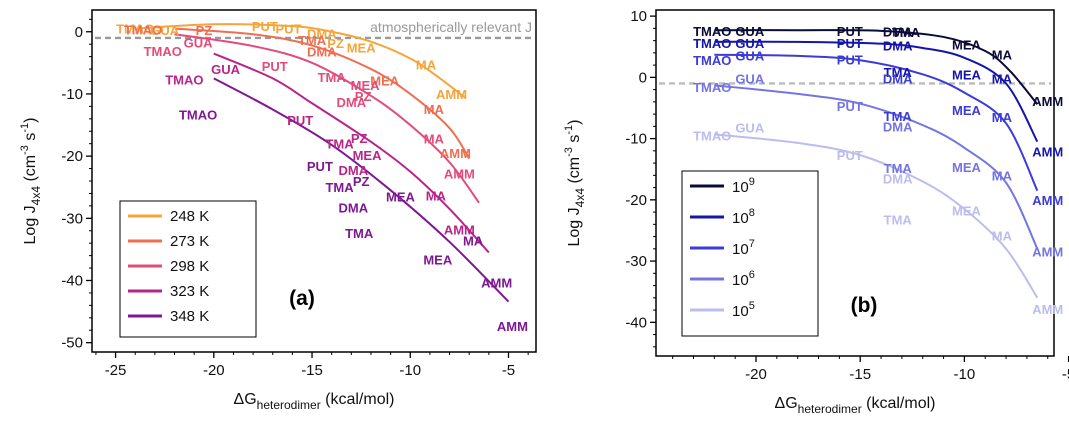 The image size is (1069, 423). What do you see at coordinates (743, 248) in the screenshot?
I see `legend-label: 107` at bounding box center [743, 248].